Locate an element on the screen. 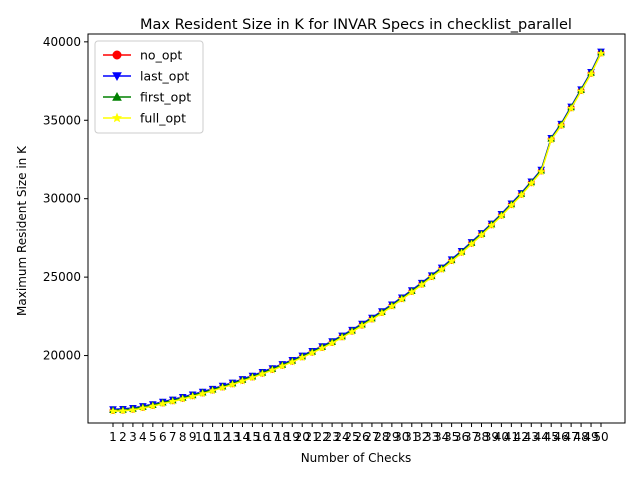 Image resolution: width=640 pixels, height=485 pixels. x-tick-label: 22 is located at coordinates (322, 437).